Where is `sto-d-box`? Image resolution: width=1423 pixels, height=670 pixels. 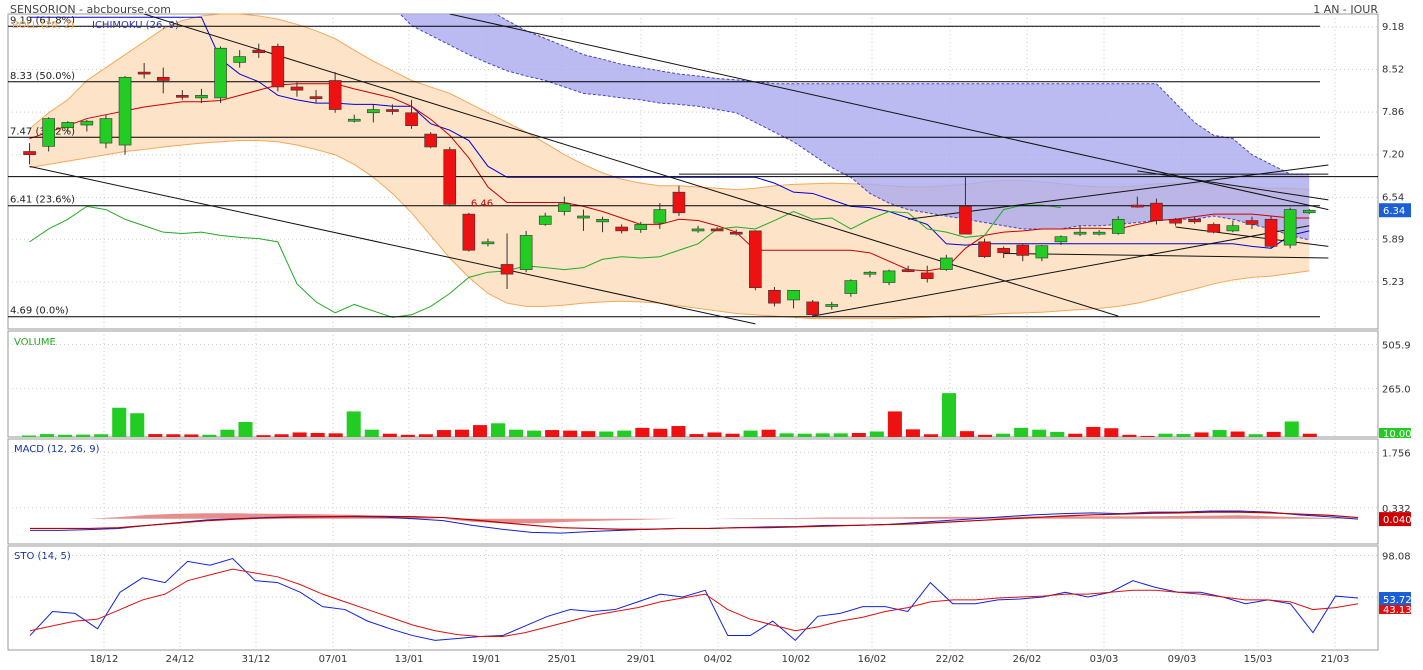 sto-d-box is located at coordinates (1395, 609).